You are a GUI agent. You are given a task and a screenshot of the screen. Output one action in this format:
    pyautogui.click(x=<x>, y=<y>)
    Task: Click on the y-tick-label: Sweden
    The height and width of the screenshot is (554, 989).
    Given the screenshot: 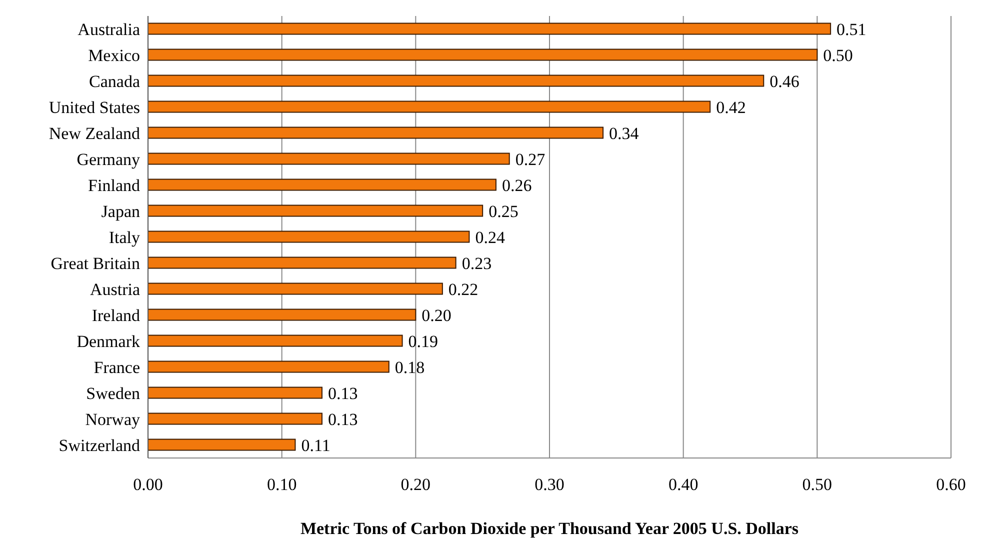 What is the action you would take?
    pyautogui.click(x=113, y=394)
    